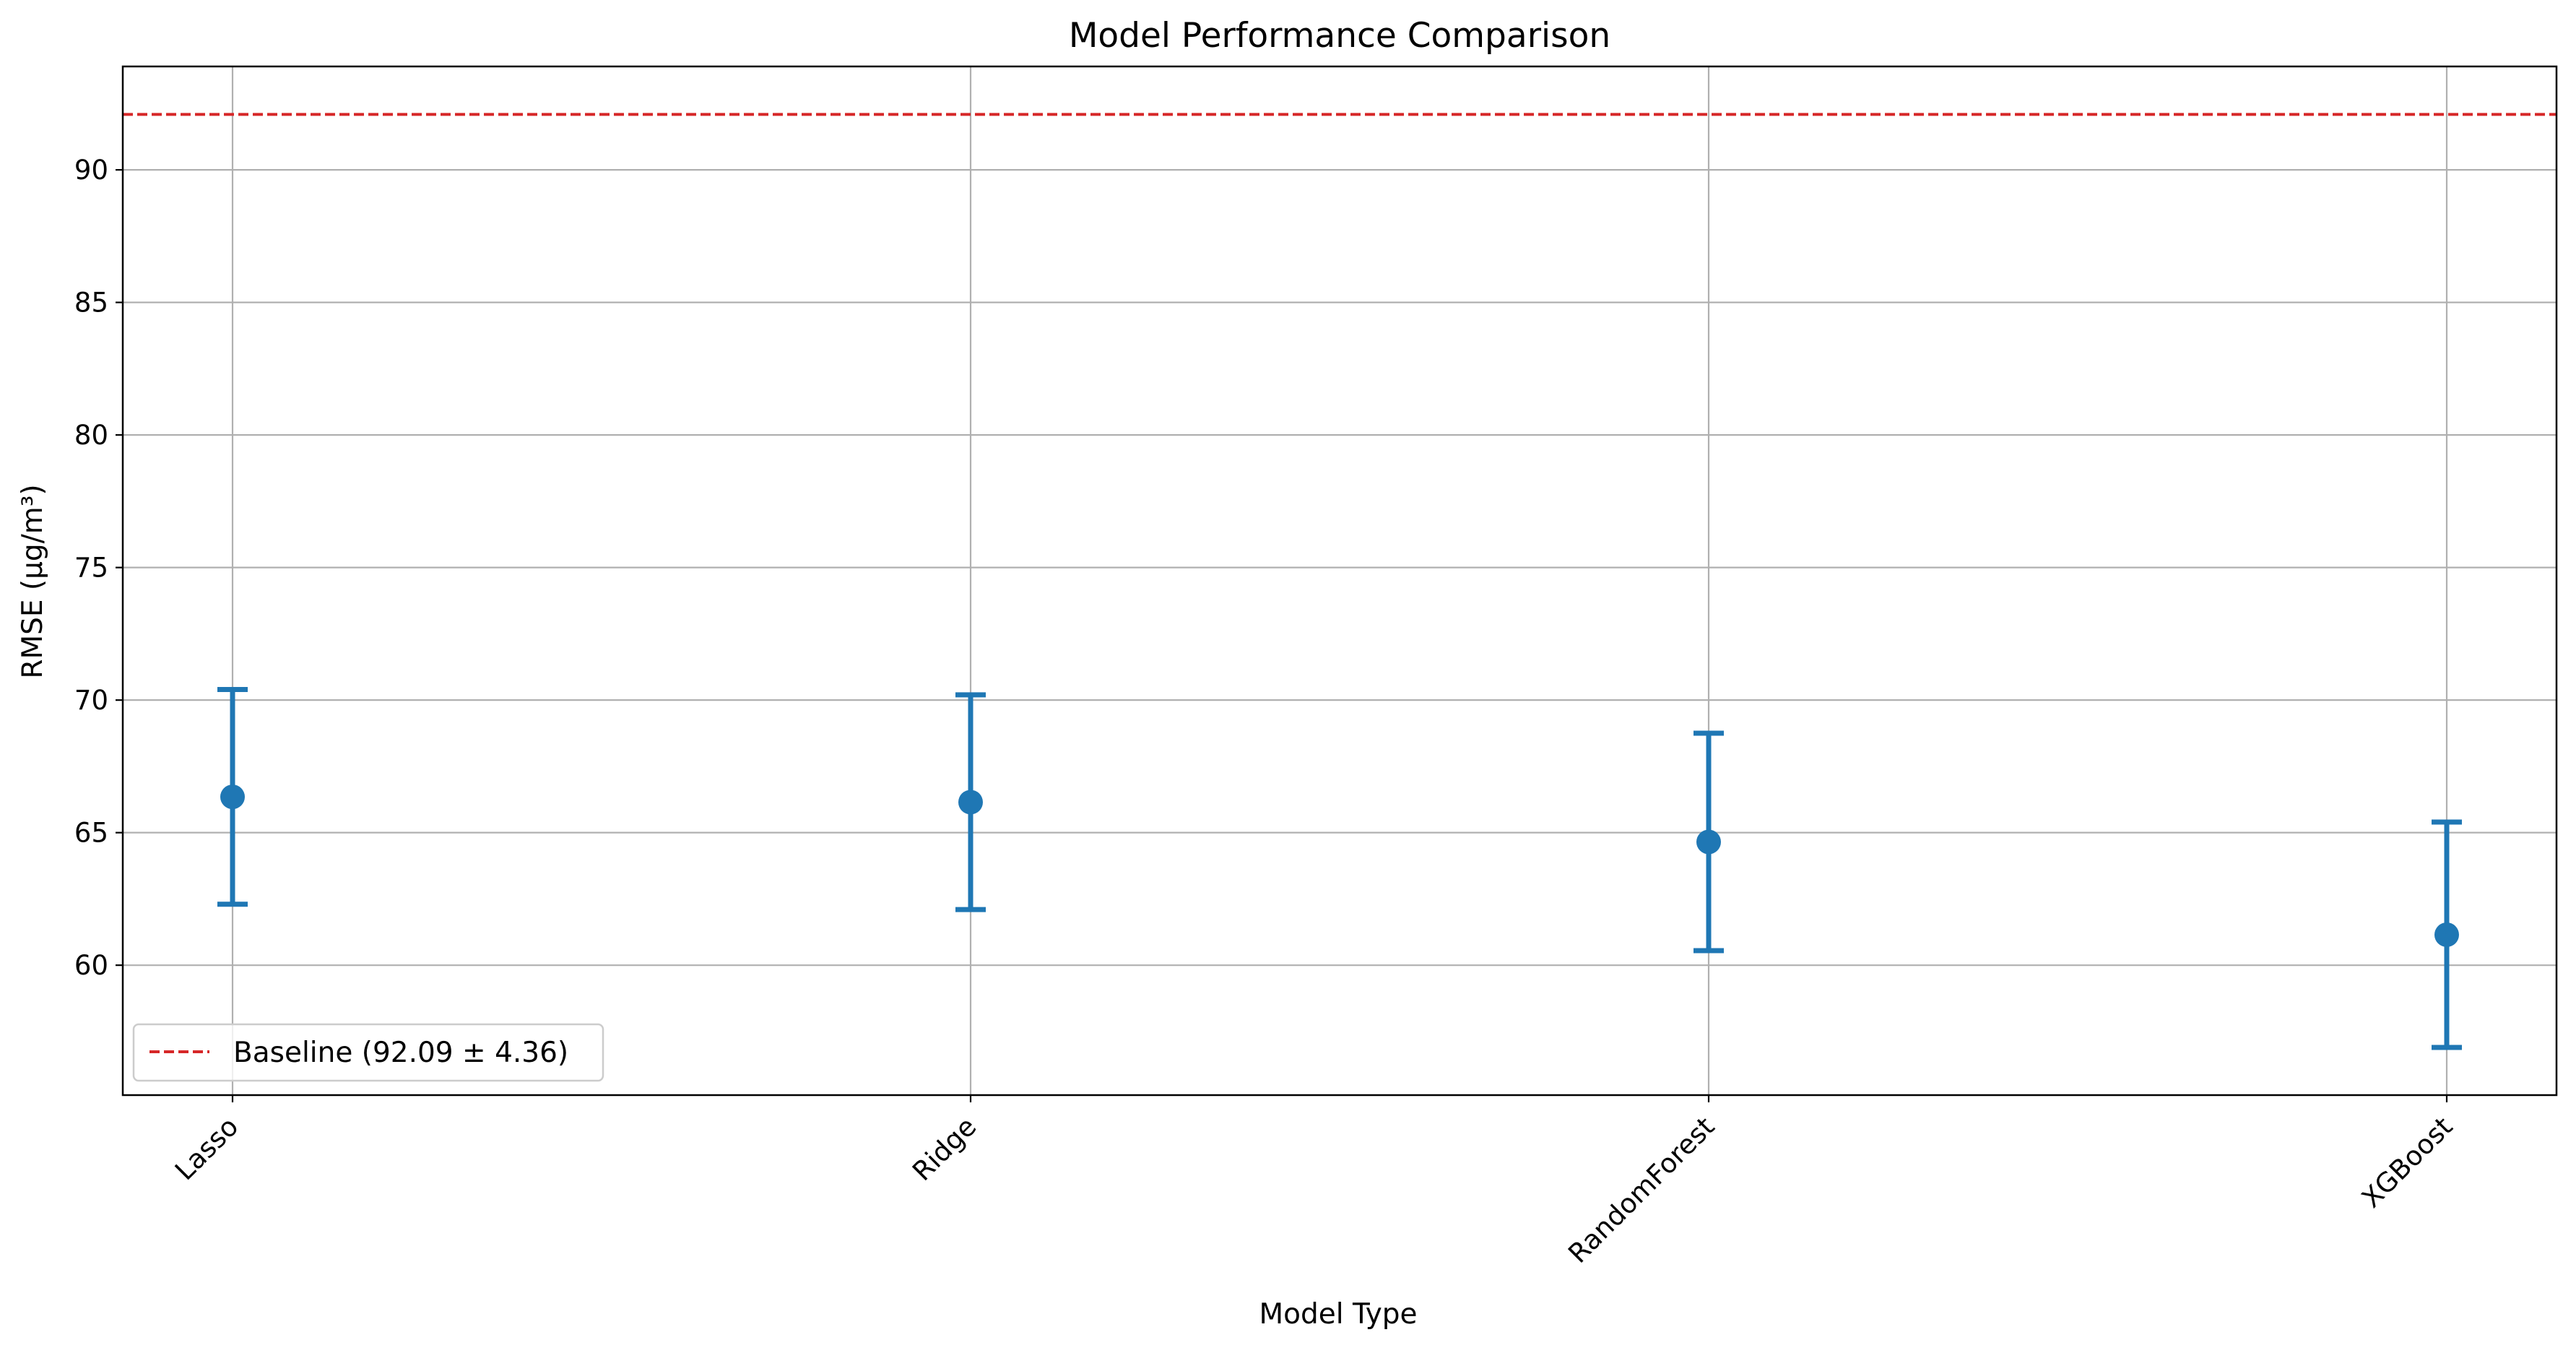  What do you see at coordinates (91, 833) in the screenshot?
I see `y-tick-label: 65` at bounding box center [91, 833].